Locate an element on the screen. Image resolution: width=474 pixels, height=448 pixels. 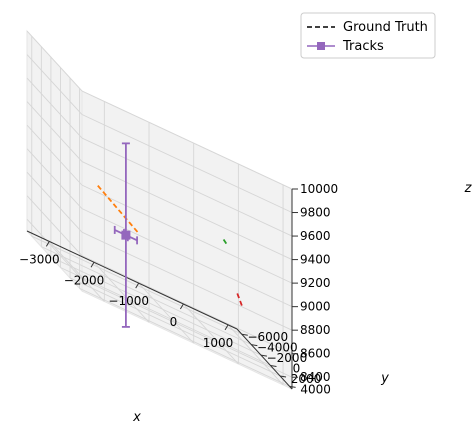
y-tick-label: 2000 is located at coordinates (306, 379).